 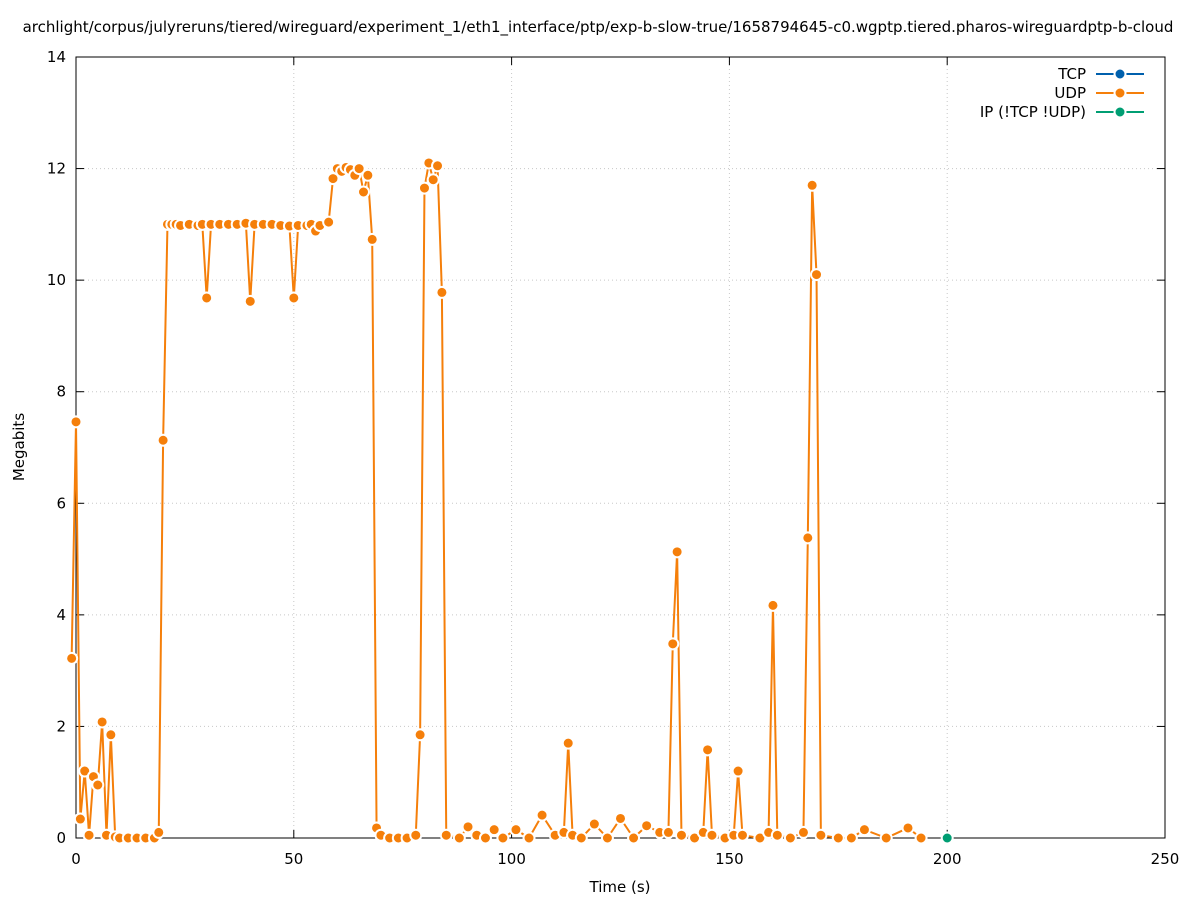 What do you see at coordinates (511, 859) in the screenshot?
I see `x-tick-label: 100` at bounding box center [511, 859].